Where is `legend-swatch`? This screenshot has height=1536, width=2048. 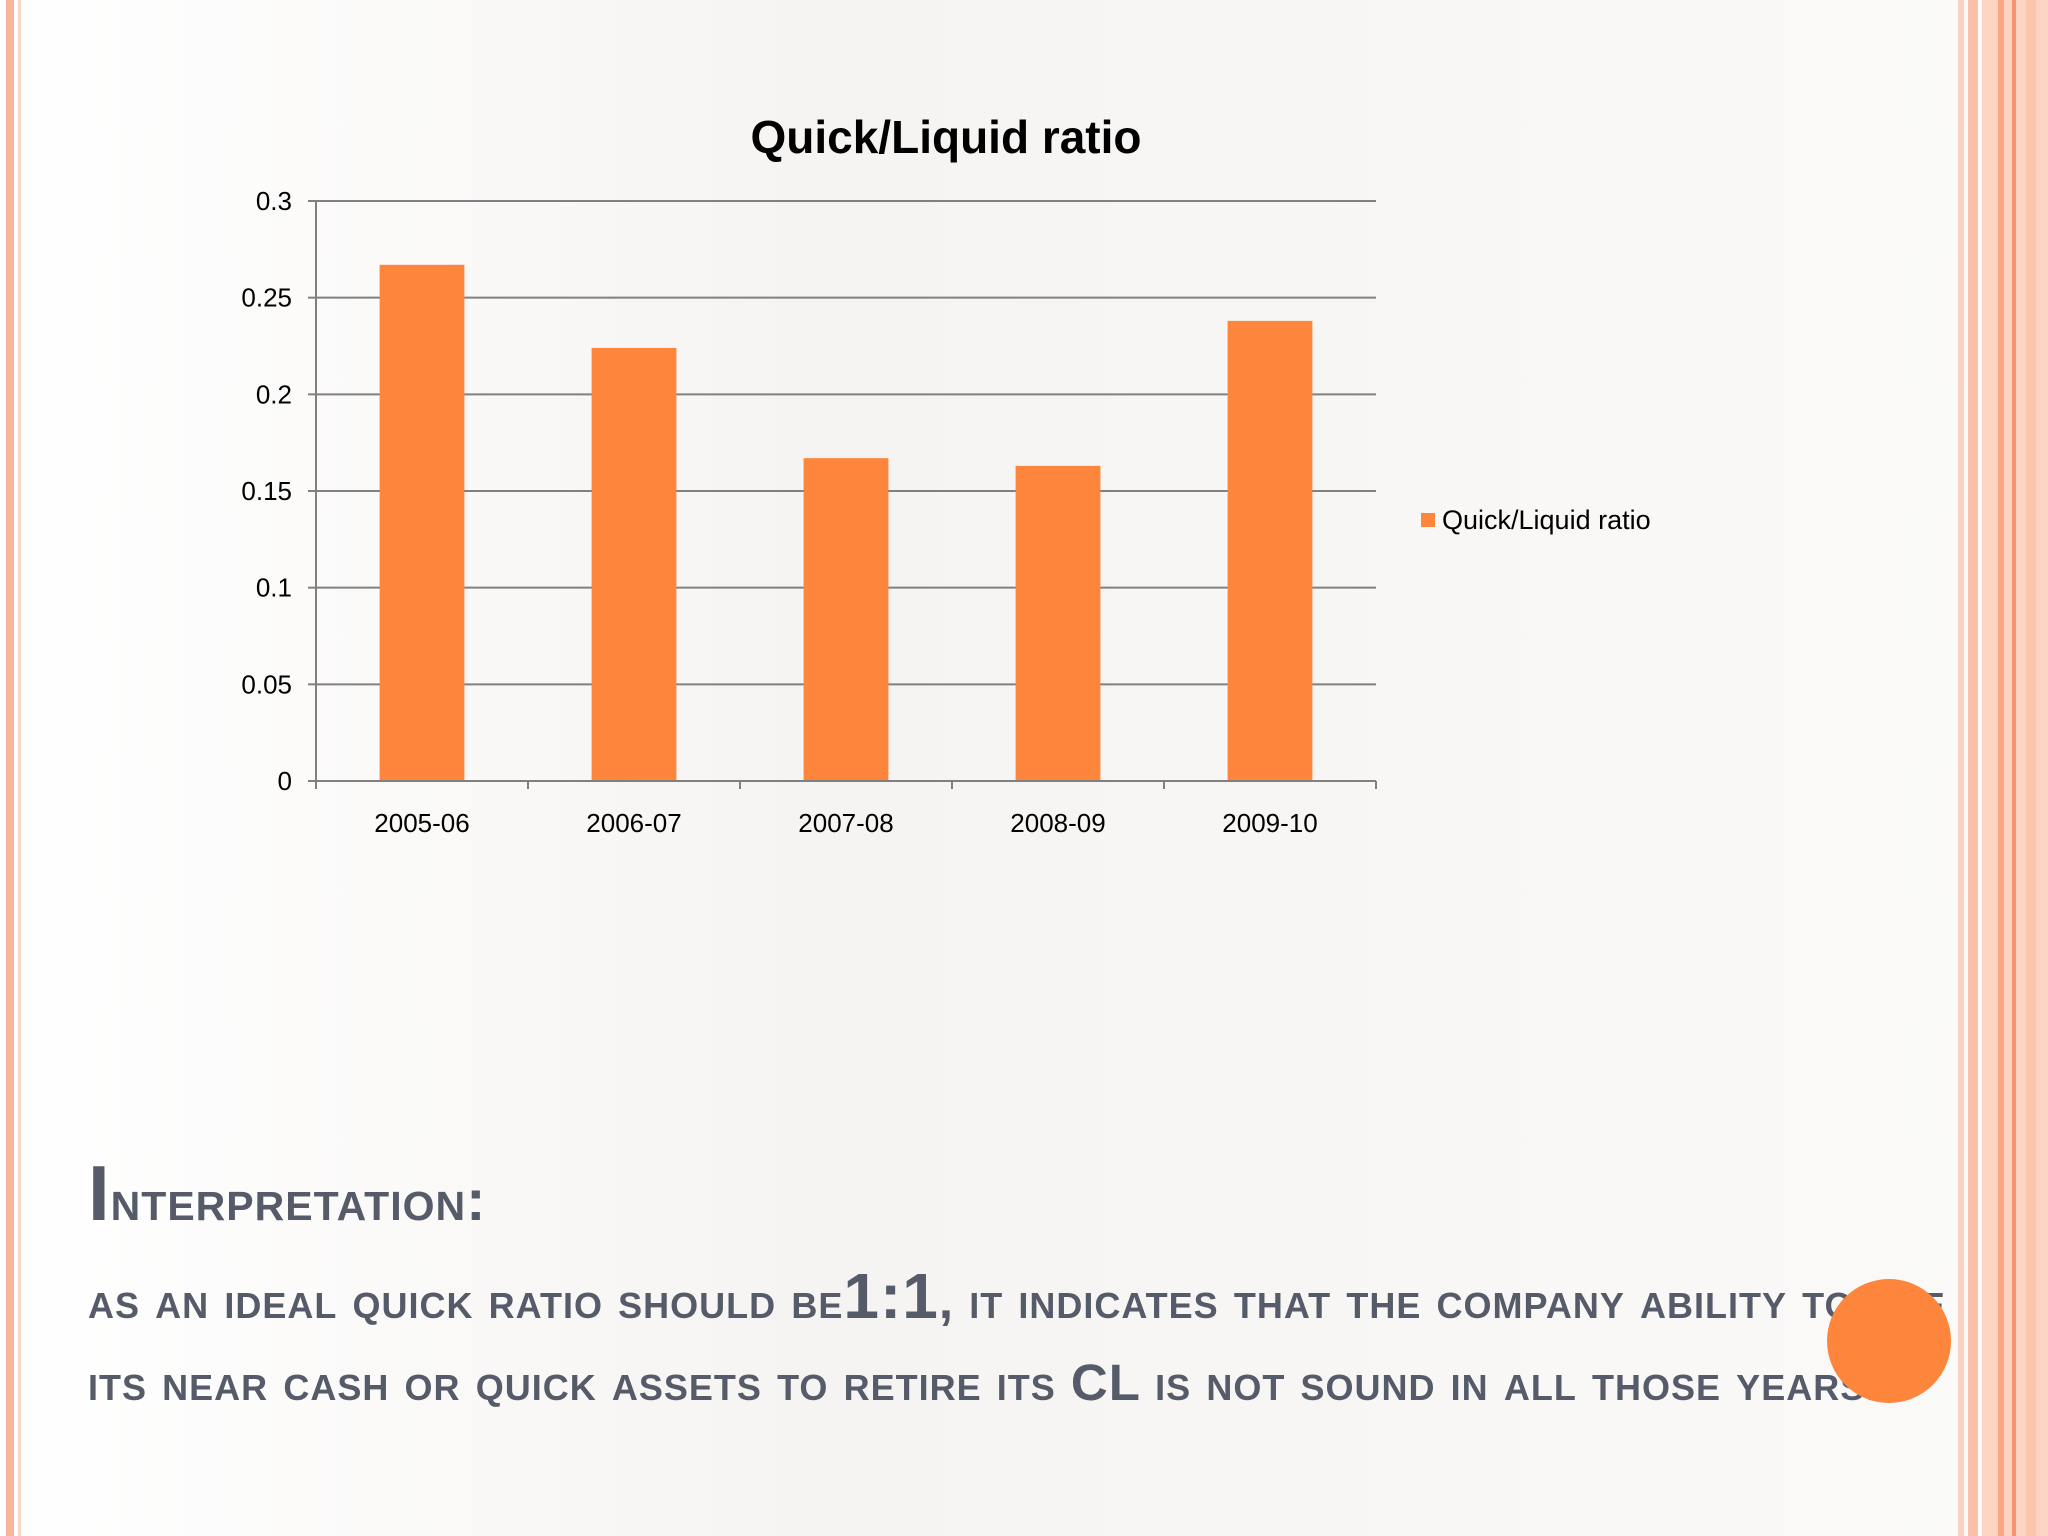
legend-swatch is located at coordinates (1428, 520).